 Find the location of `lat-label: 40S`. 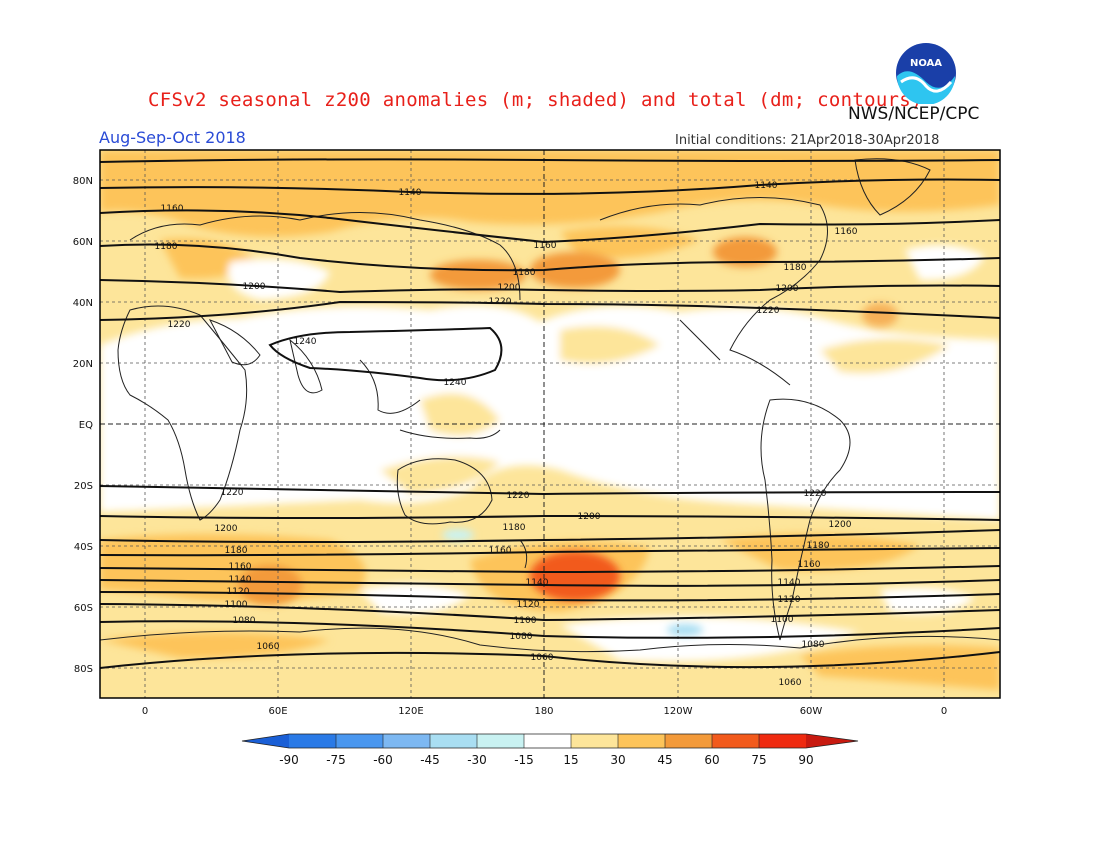

lat-label: 40S is located at coordinates (83, 547).